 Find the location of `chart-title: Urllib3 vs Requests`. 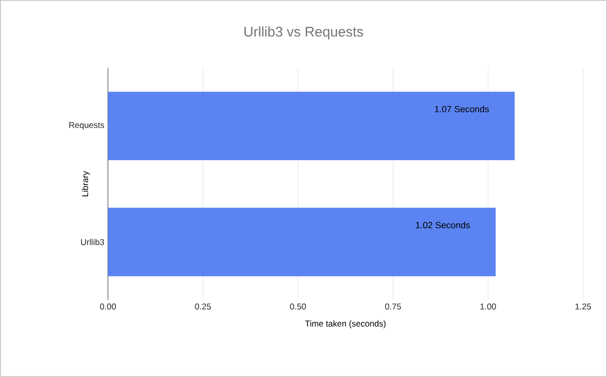

chart-title: Urllib3 vs Requests is located at coordinates (304, 33).